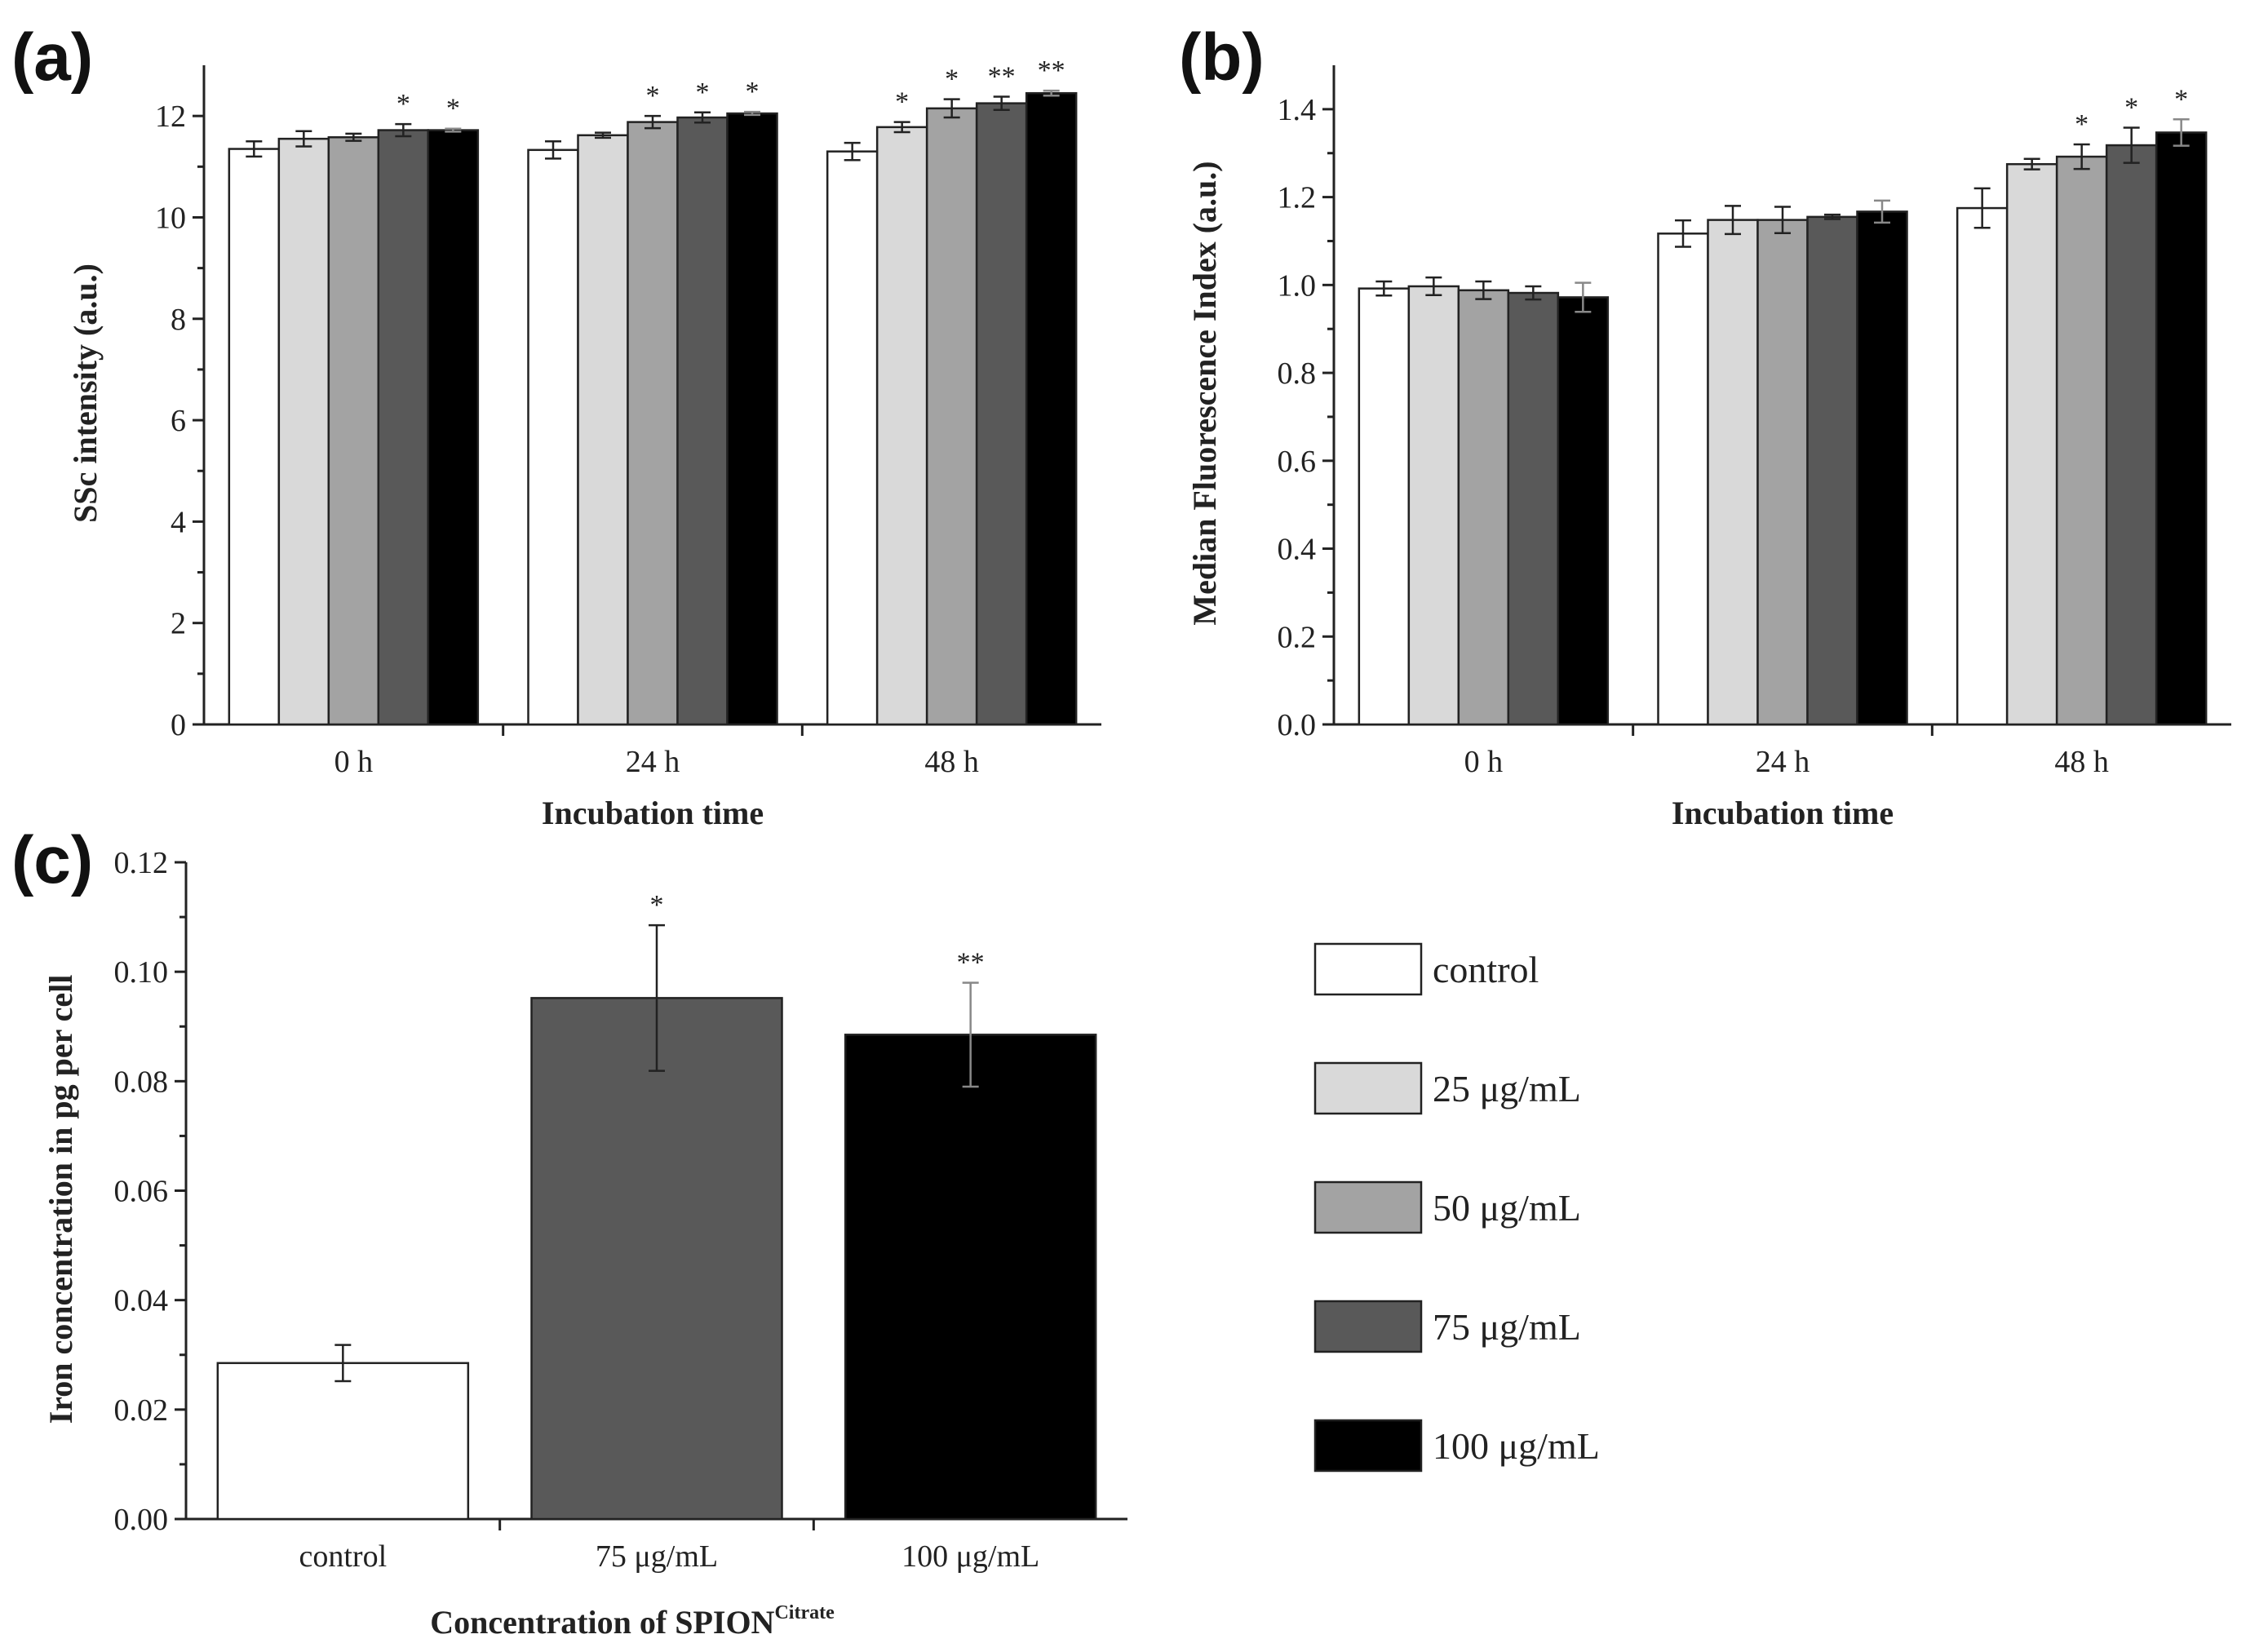 This screenshot has height=1652, width=2268. Describe the element at coordinates (1297, 110) in the screenshot. I see `panel-b-y-tick-label: 1.4` at that location.